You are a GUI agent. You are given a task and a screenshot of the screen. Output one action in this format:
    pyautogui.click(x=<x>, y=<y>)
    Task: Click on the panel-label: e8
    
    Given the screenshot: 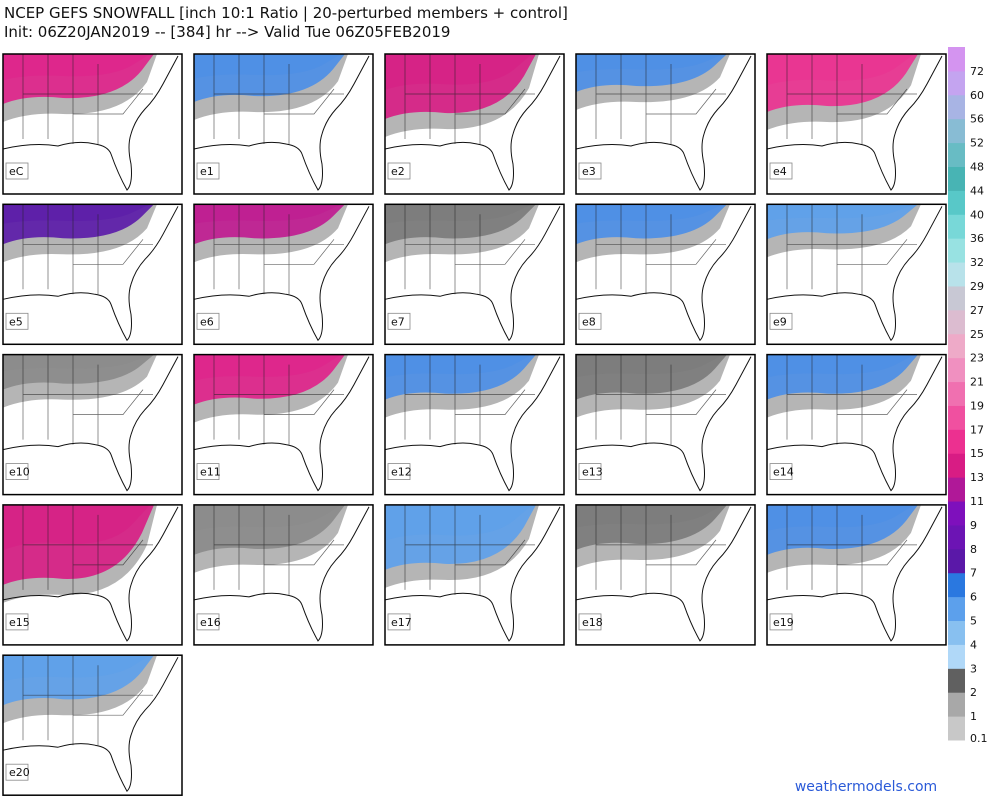 What is the action you would take?
    pyautogui.click(x=589, y=321)
    